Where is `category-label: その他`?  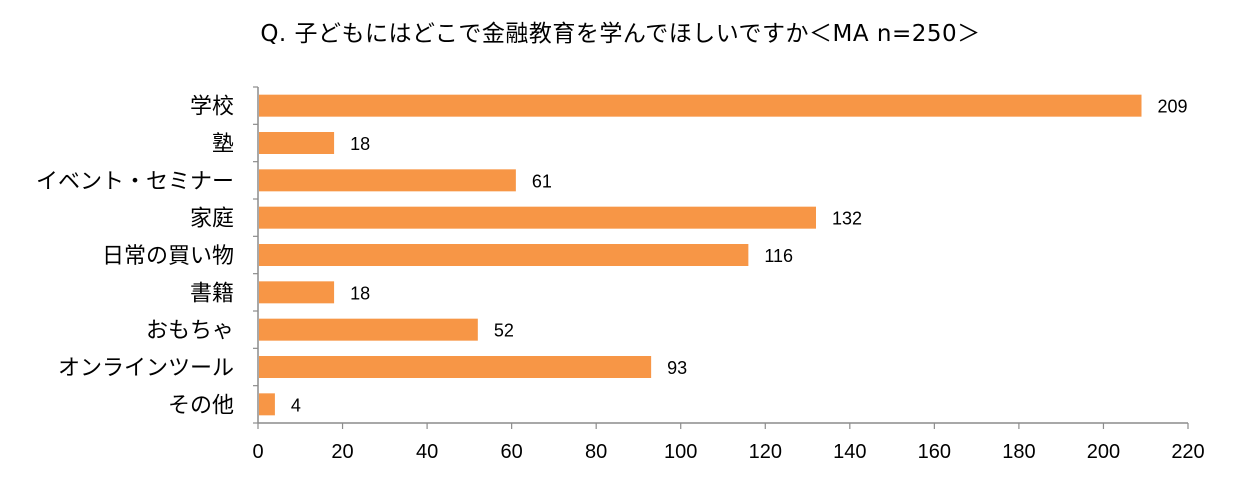
category-label: その他 is located at coordinates (201, 405).